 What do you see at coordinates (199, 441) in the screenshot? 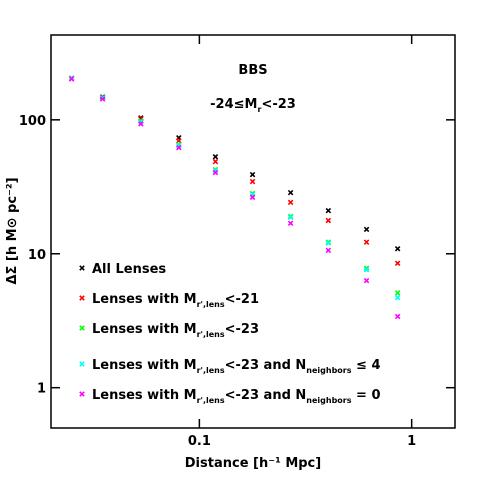
I see `x-tick-label: 0.1` at bounding box center [199, 441].